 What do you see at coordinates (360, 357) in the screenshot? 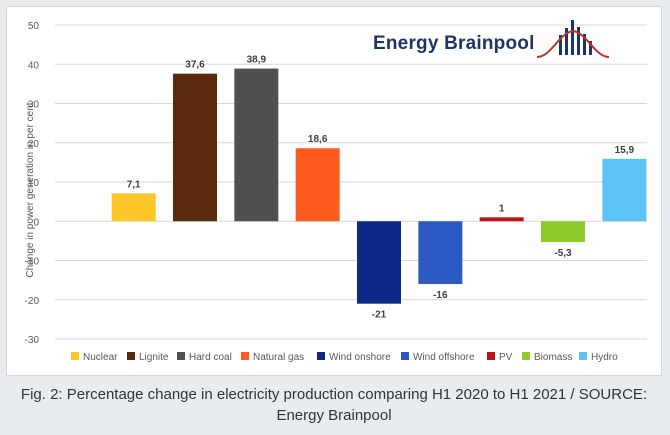
I see `legend-label: Wind onshore` at bounding box center [360, 357].